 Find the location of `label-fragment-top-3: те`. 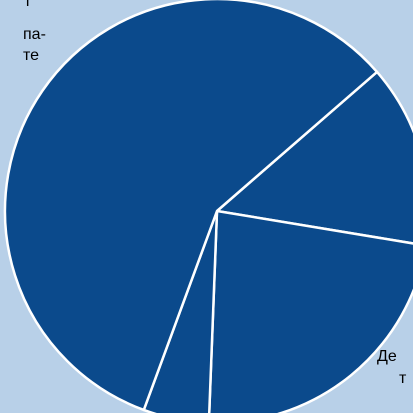

label-fragment-top-3: те is located at coordinates (31, 55).